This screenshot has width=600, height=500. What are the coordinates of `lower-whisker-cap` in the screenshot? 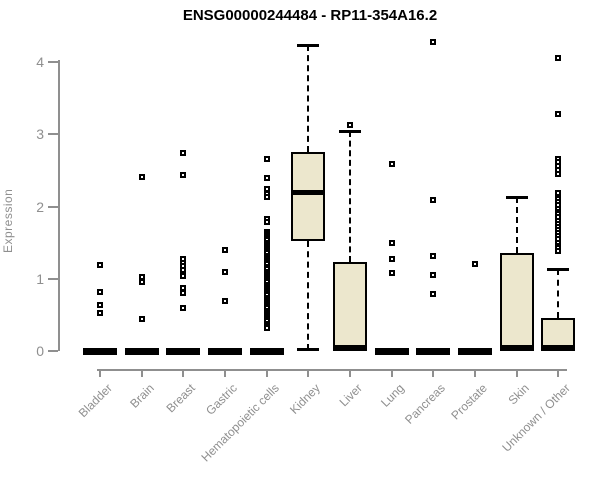 It's located at (308, 350).